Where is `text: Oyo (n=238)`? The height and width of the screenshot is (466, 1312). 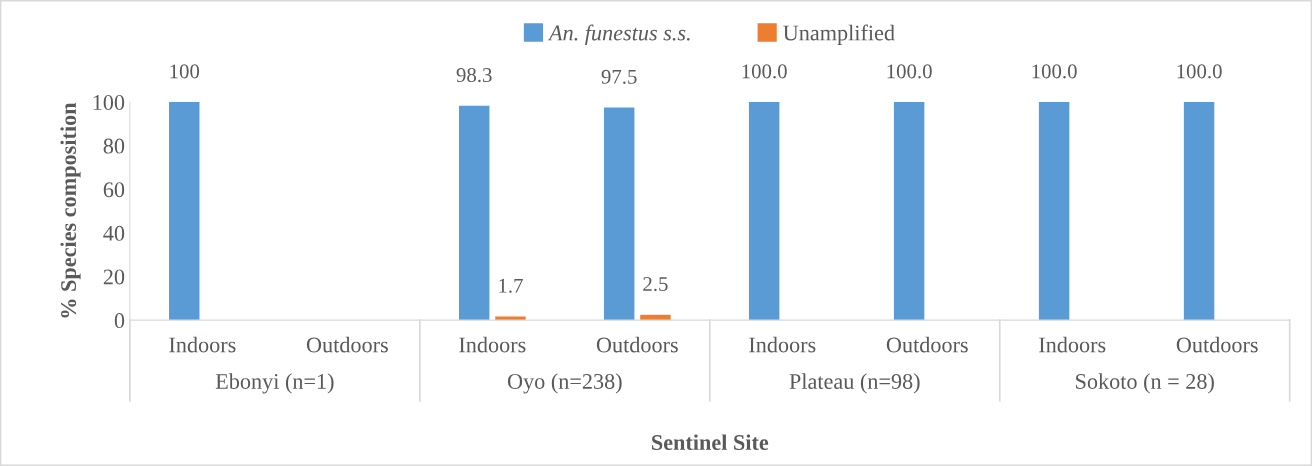
text: Oyo (n=238) is located at coordinates (564, 383).